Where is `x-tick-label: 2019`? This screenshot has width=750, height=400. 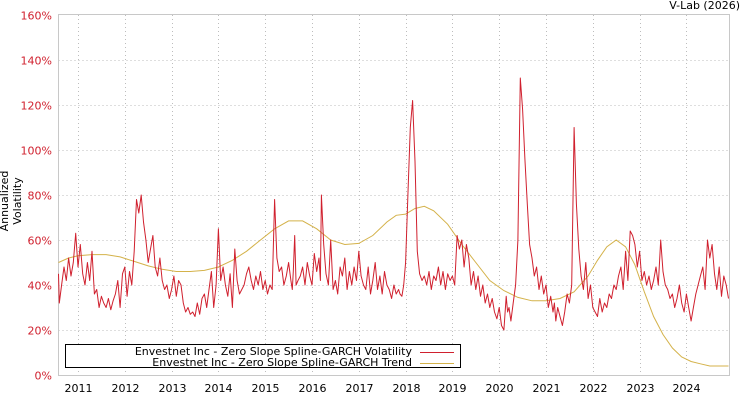 x-tick-label: 2019 is located at coordinates (453, 388).